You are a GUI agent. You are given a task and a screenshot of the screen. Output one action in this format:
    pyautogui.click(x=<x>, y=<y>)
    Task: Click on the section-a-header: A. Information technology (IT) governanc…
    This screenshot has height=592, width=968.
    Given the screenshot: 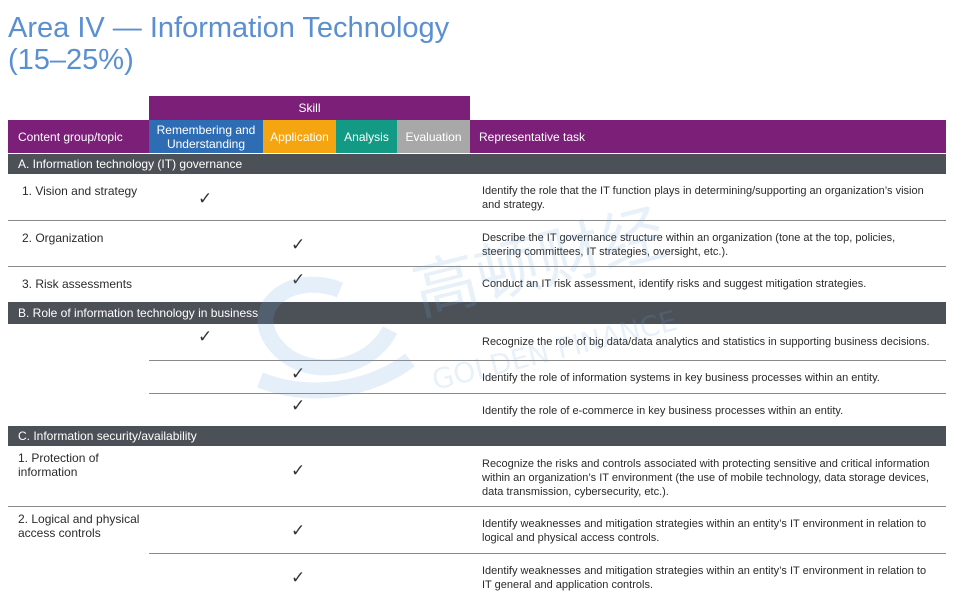 What is the action you would take?
    pyautogui.click(x=477, y=164)
    